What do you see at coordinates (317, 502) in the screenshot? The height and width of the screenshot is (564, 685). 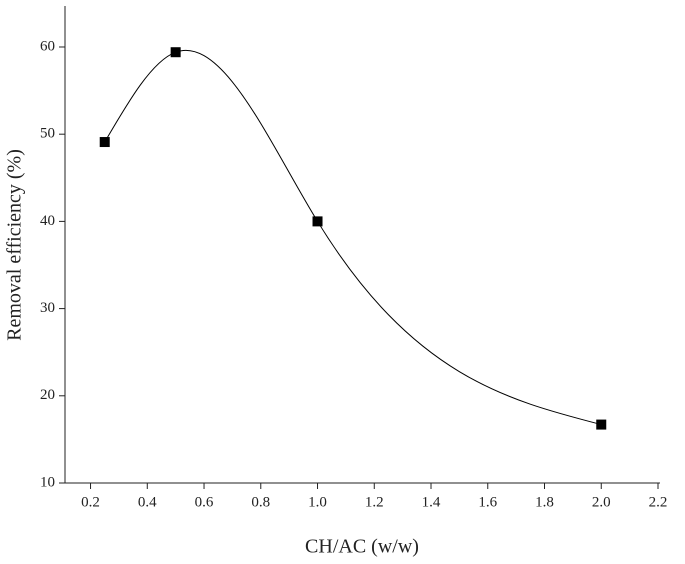 I see `x-tick-label: 1.0` at bounding box center [317, 502].